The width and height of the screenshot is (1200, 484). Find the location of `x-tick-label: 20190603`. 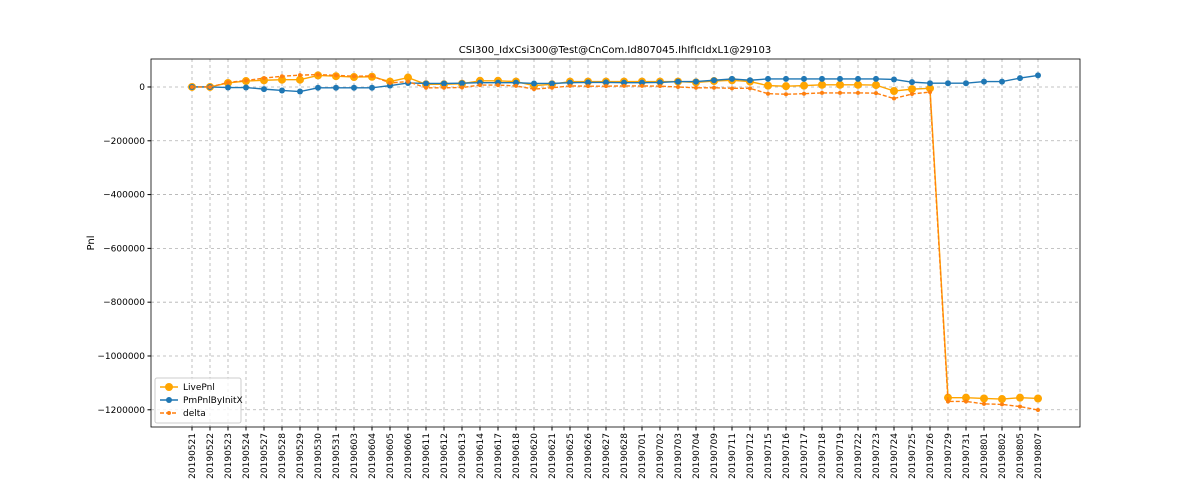

x-tick-label: 20190603 is located at coordinates (355, 456).